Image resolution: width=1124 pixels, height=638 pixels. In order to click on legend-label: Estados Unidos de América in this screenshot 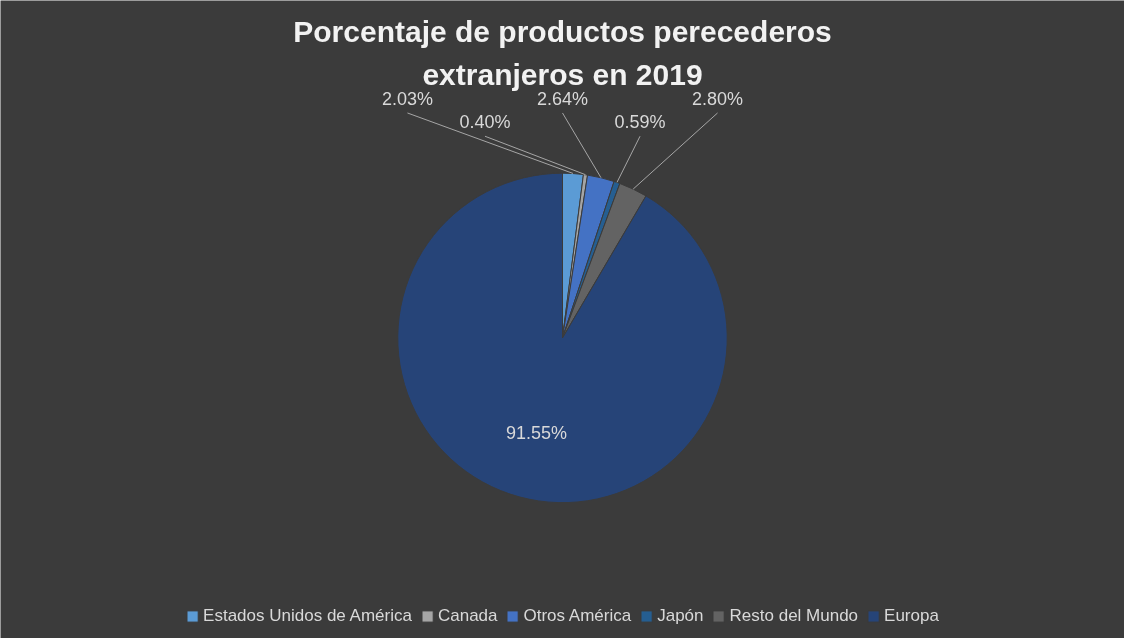, I will do `click(307, 616)`.